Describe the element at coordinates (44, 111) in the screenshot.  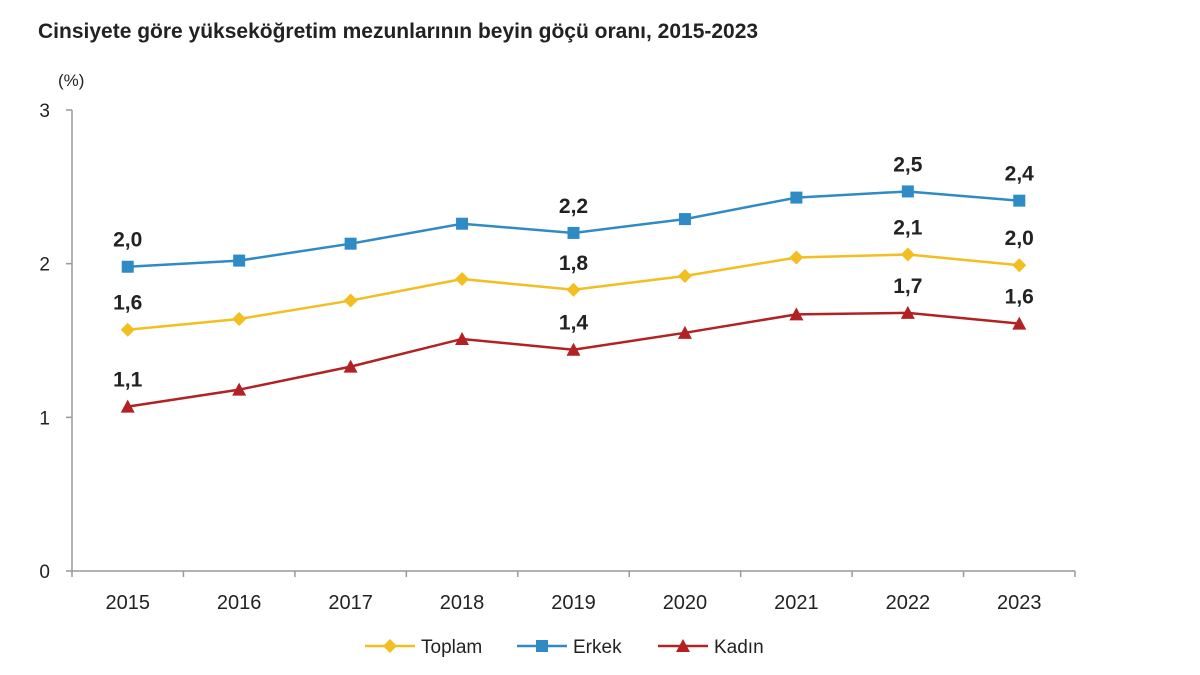
I see `y-tick-label: 3` at that location.